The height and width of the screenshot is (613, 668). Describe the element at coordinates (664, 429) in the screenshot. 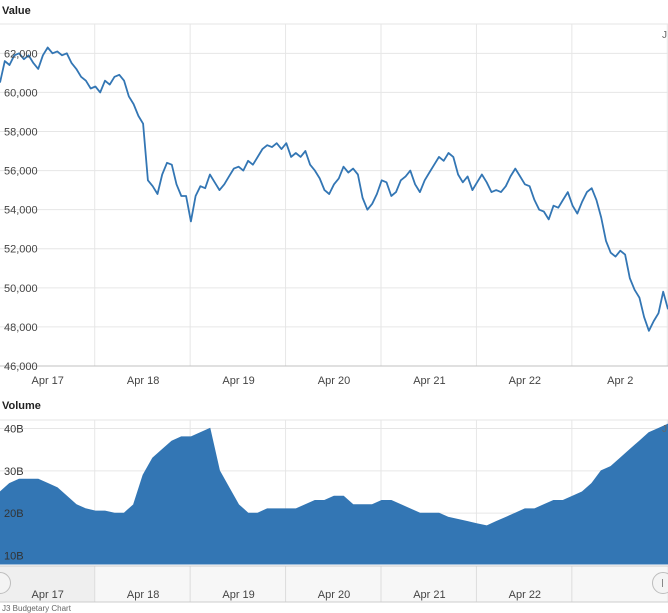

I see `volume-panel-corner-label: J` at that location.